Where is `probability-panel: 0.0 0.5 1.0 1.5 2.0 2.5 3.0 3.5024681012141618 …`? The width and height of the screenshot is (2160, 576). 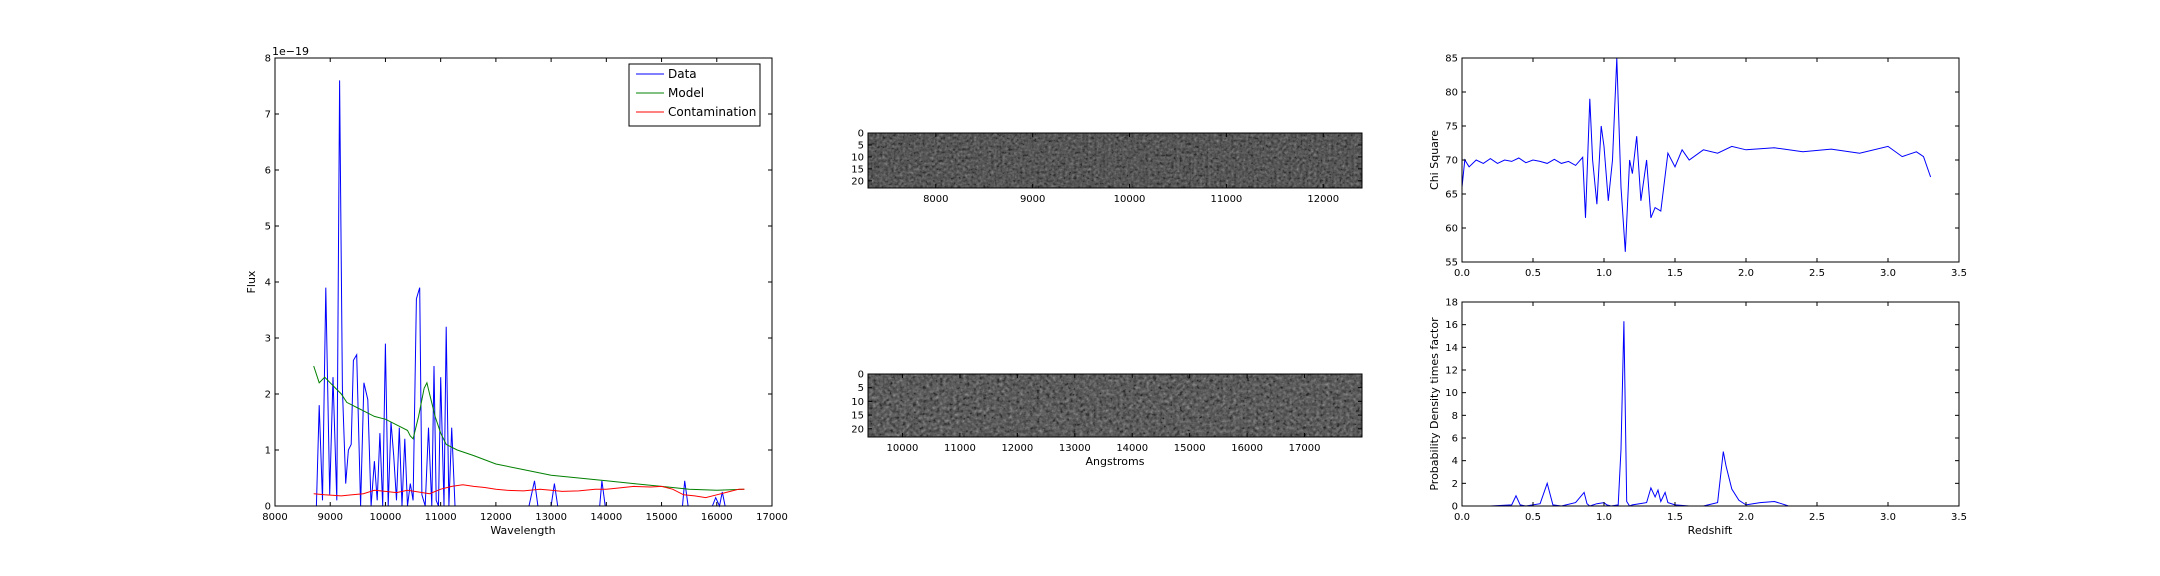
probability-panel: 0.0 0.5 1.0 1.5 2.0 2.5 3.0 3.5024681012141618 … is located at coordinates (1697, 418).